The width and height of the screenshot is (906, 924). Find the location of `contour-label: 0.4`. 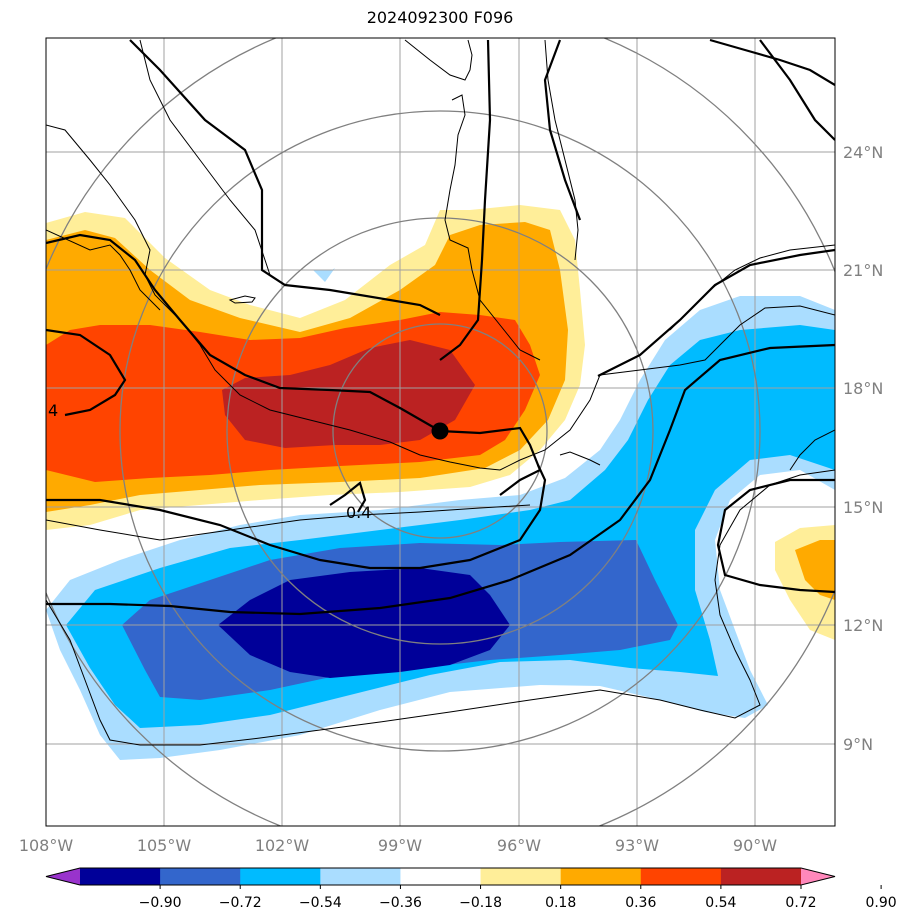

contour-label: 0.4 is located at coordinates (358, 512).